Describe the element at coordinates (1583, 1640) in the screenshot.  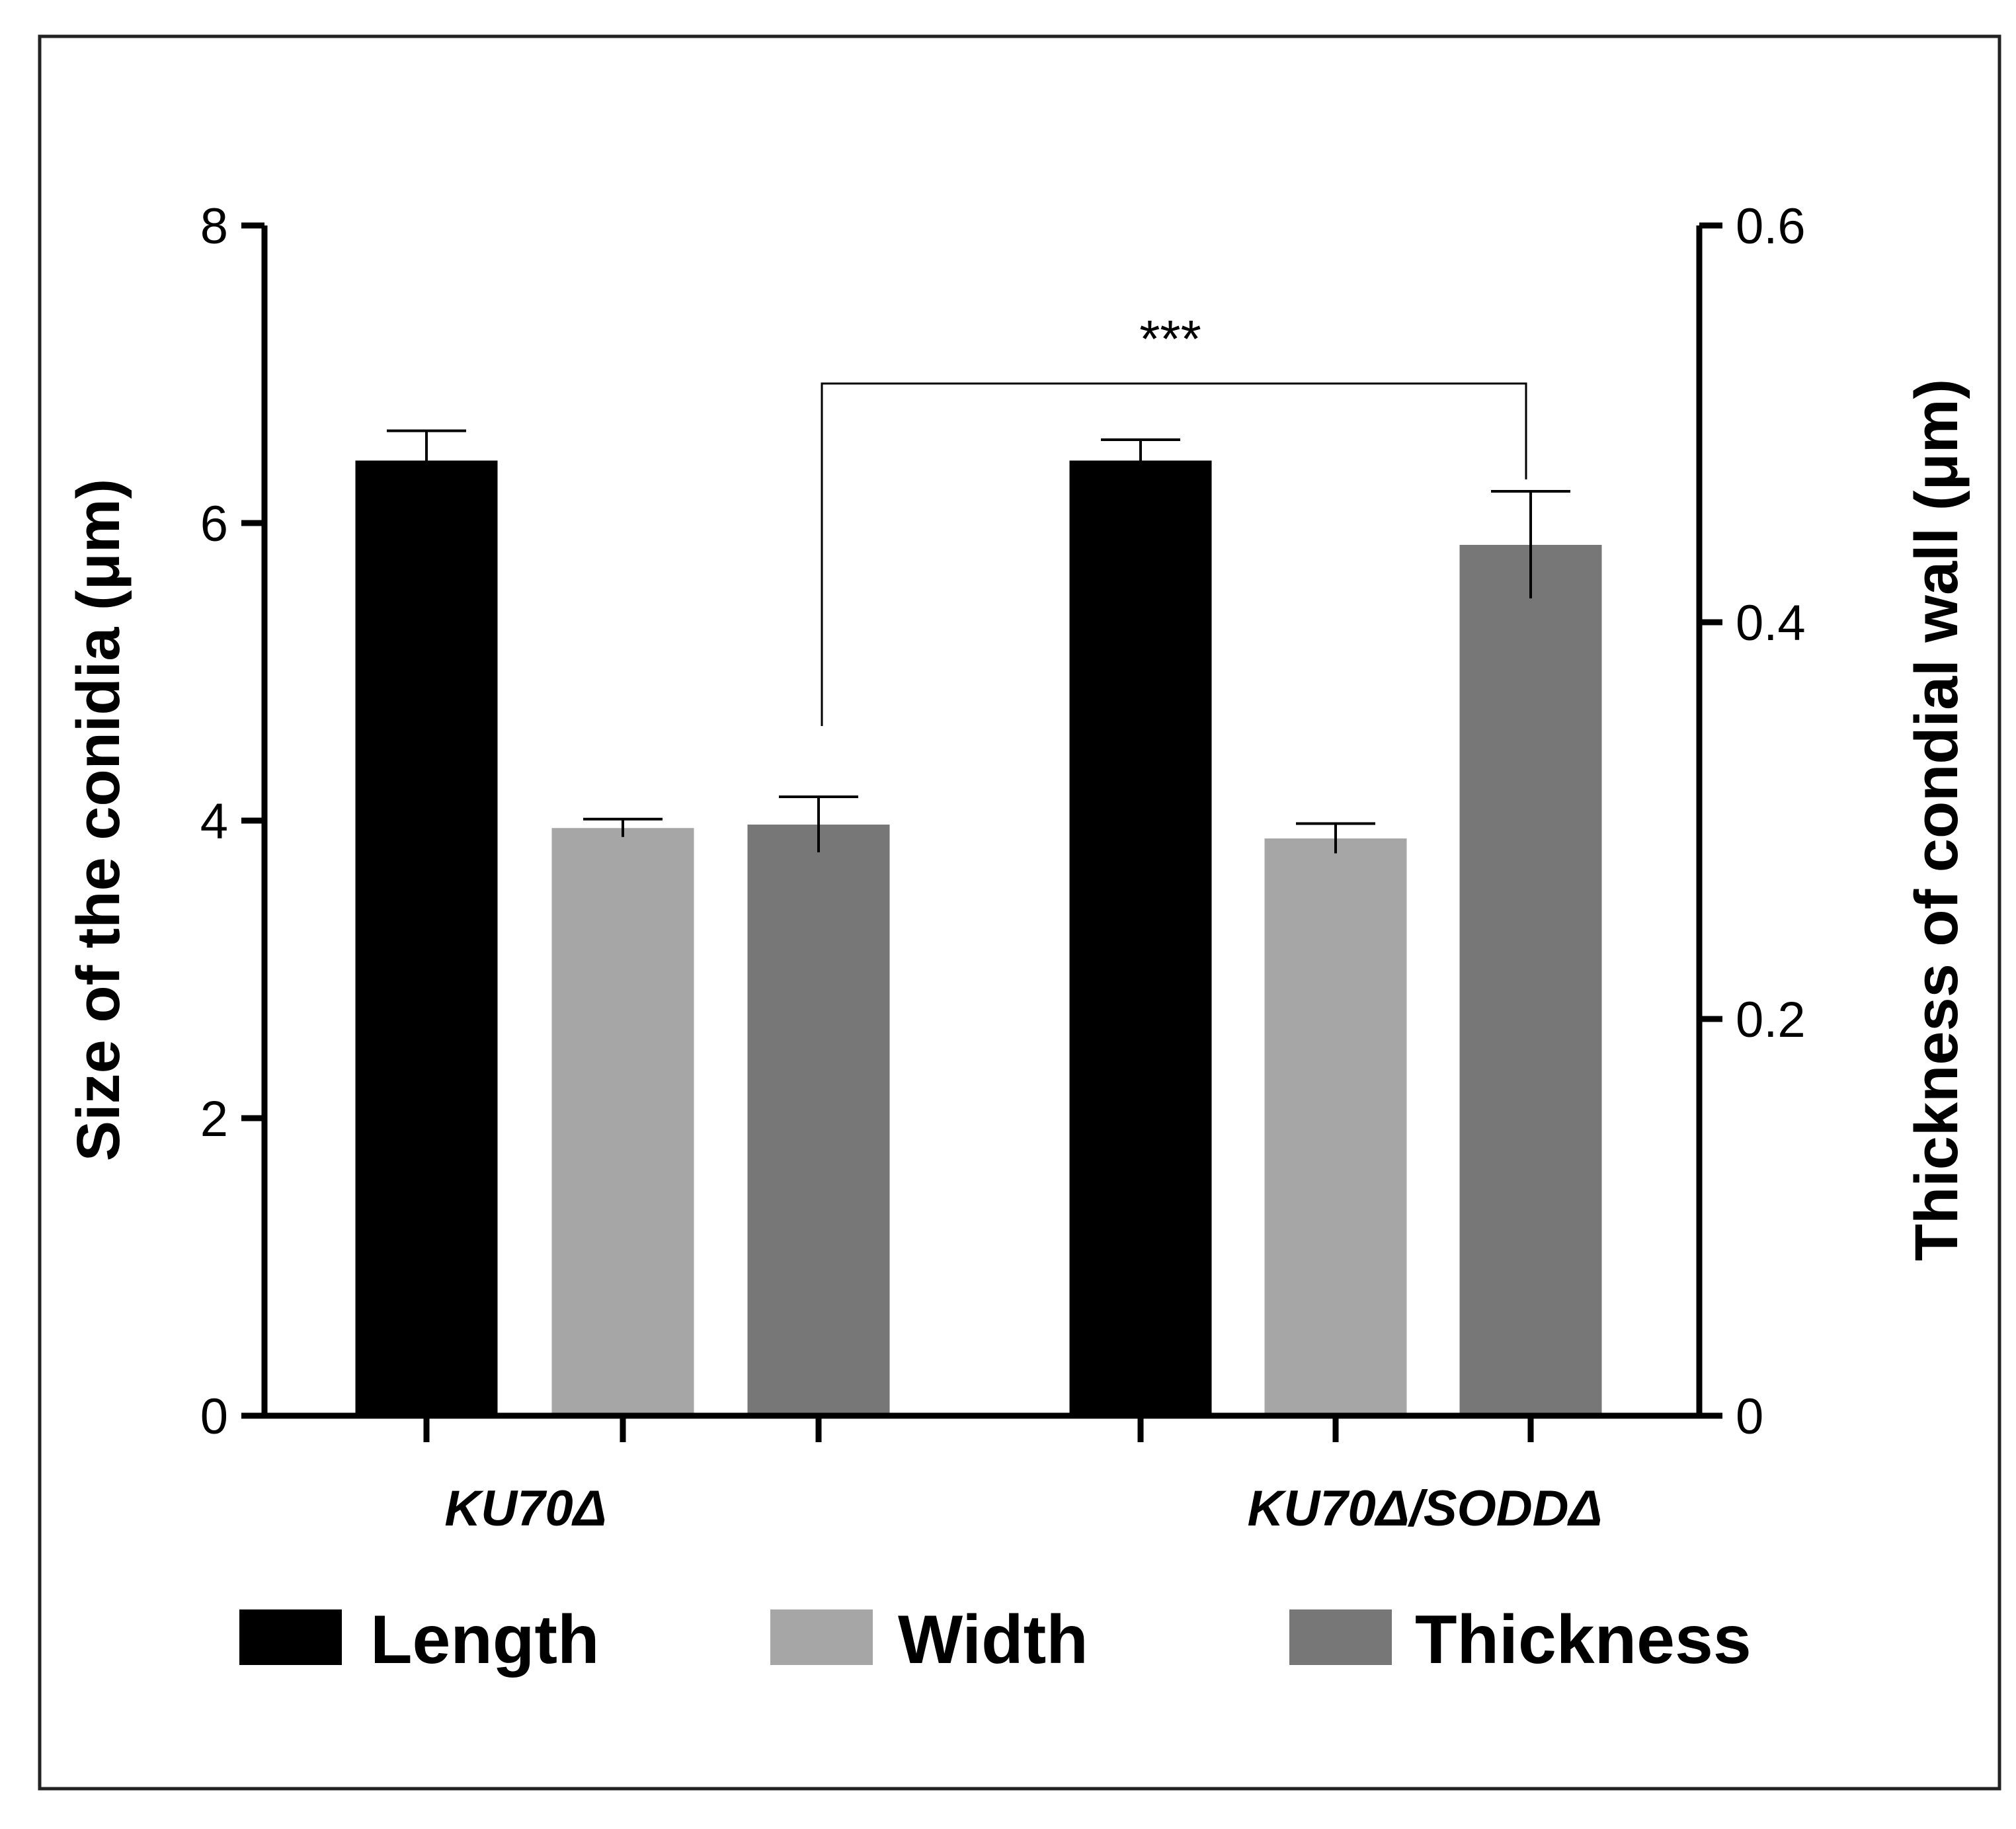
I see `legend-label-thickness: Thickness` at that location.